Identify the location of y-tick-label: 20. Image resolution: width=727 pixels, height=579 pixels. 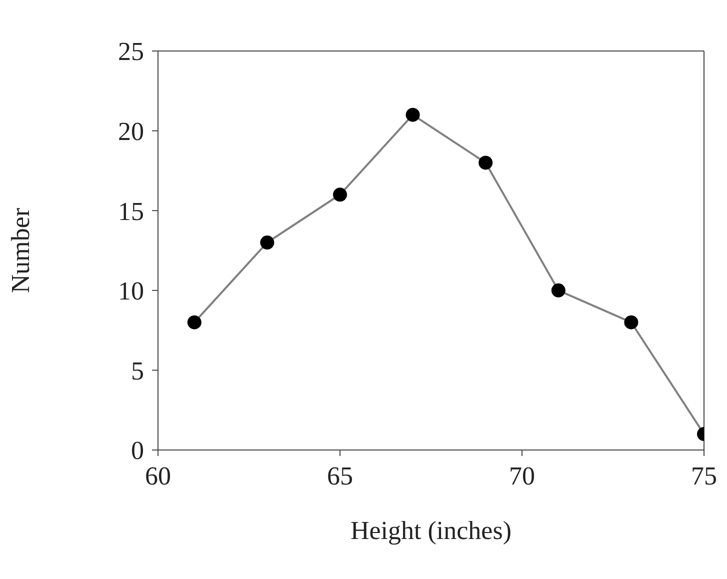
(131, 131).